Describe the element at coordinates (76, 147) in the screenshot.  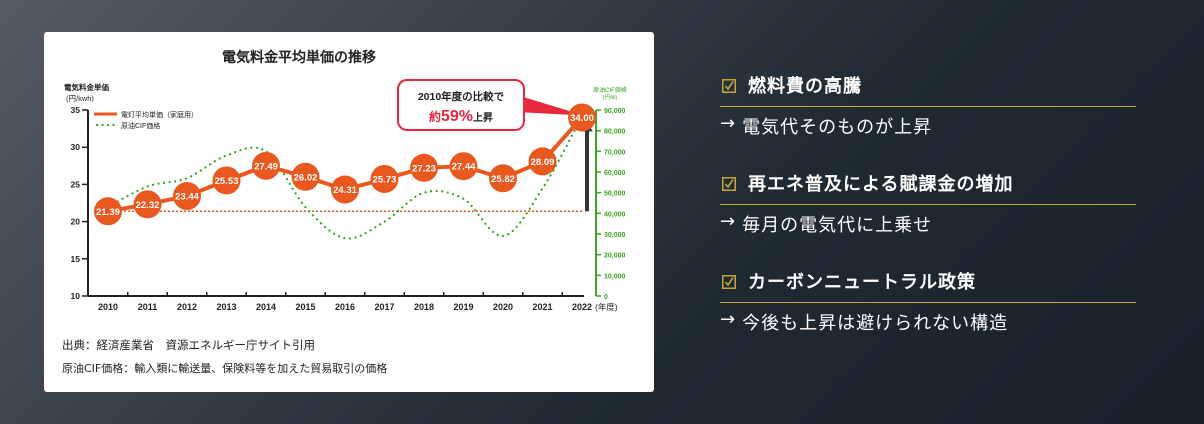
I see `svg-text: 30` at that location.